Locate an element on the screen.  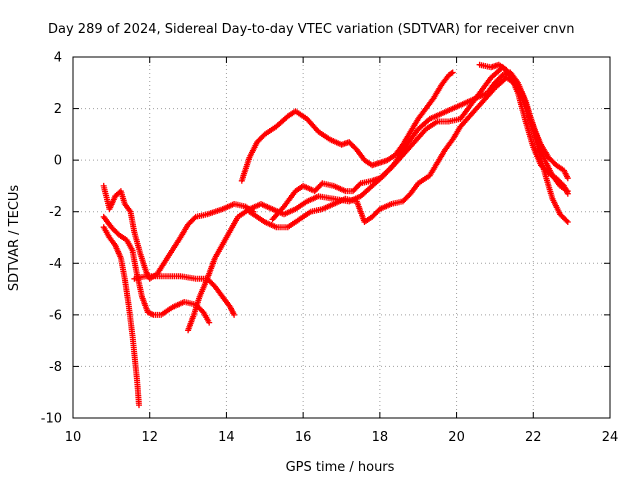
y-tick-label: 0 is located at coordinates (58, 161).